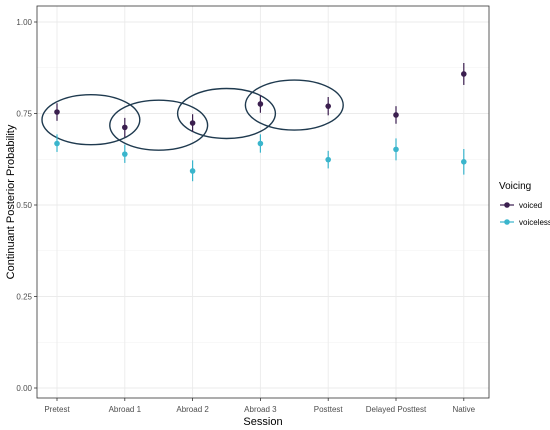 The height and width of the screenshot is (430, 550). Describe the element at coordinates (463, 409) in the screenshot. I see `x-tick-label-native: Native` at that location.